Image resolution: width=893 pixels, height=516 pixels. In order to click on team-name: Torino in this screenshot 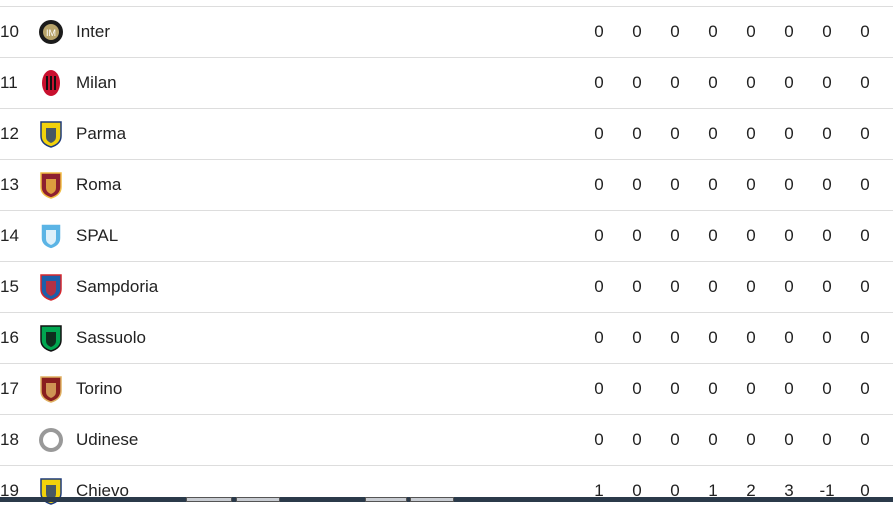, I will do `click(99, 388)`.